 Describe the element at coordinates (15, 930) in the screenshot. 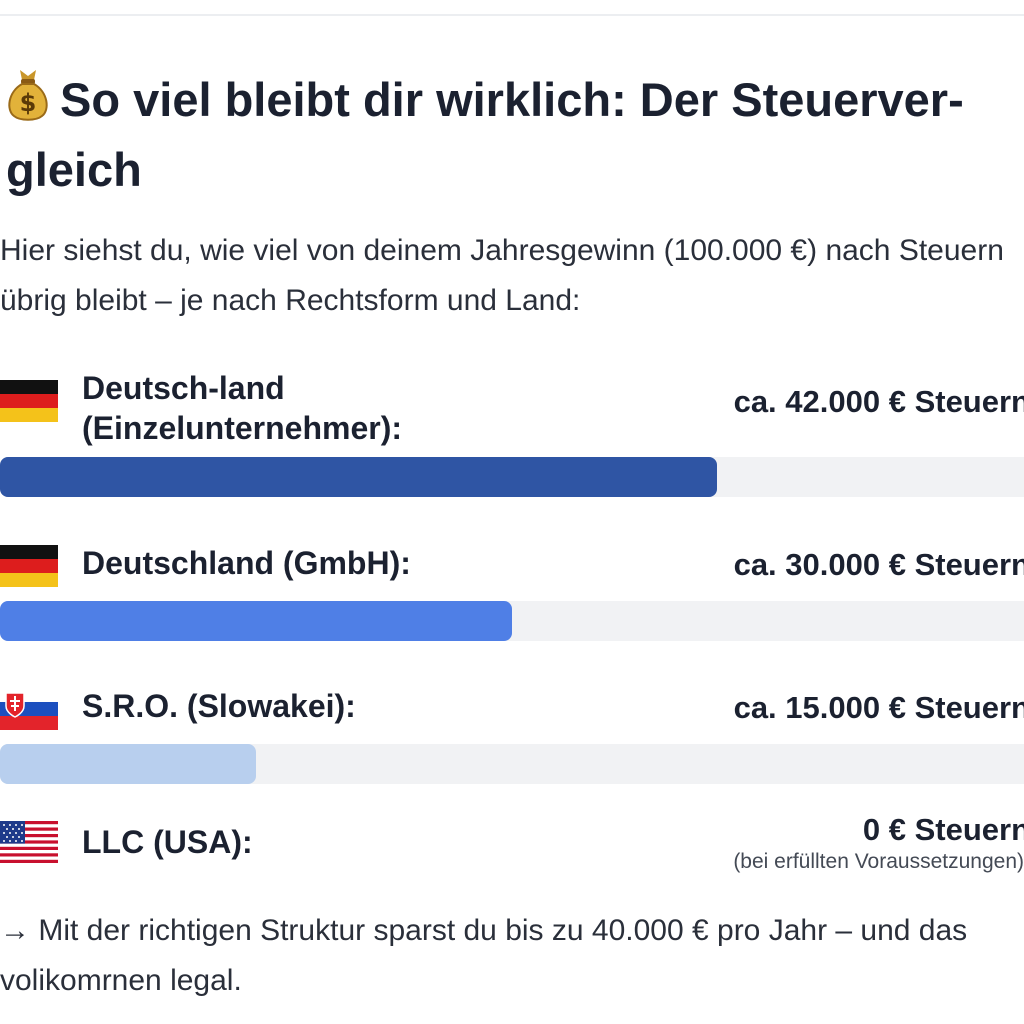

I see `arrow-right-icon: →` at that location.